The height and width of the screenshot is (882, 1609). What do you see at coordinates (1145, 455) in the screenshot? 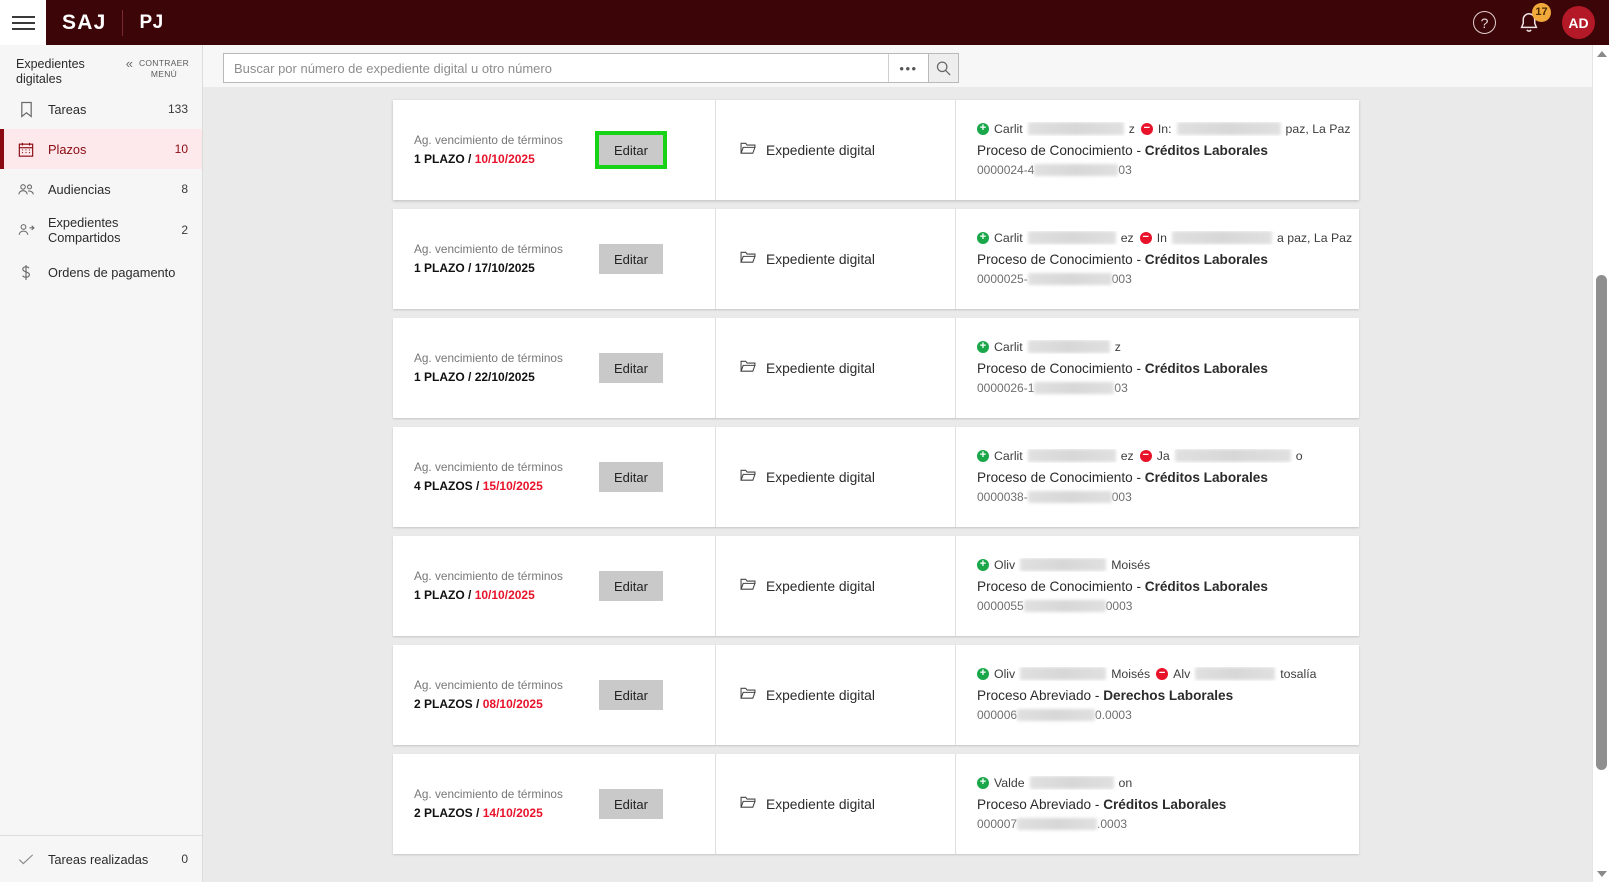
I see `minus-circle-icon: −` at bounding box center [1145, 455].